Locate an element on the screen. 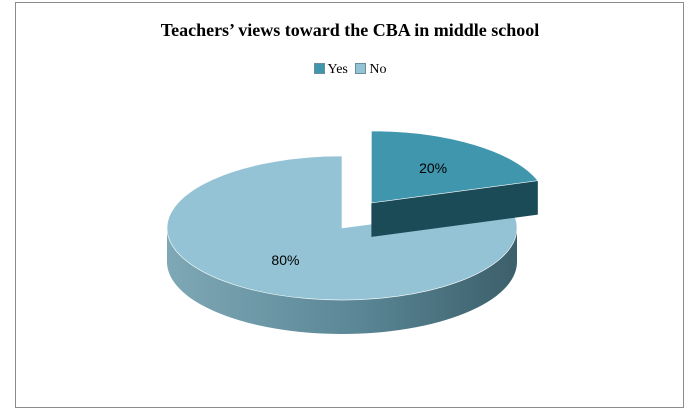  legend-item-yes: Yes is located at coordinates (330, 70).